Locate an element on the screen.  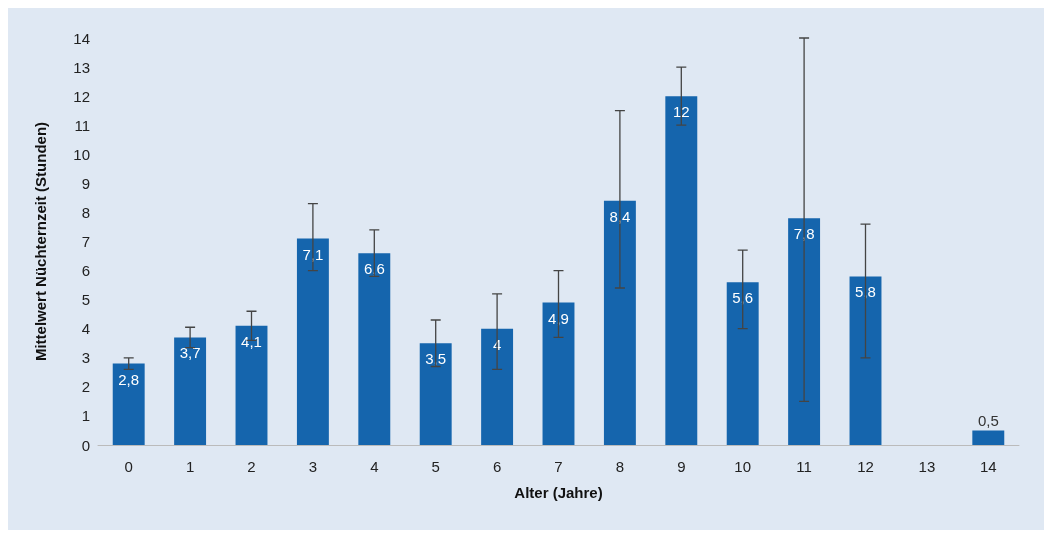
x-tick-label: 4 is located at coordinates (374, 466).